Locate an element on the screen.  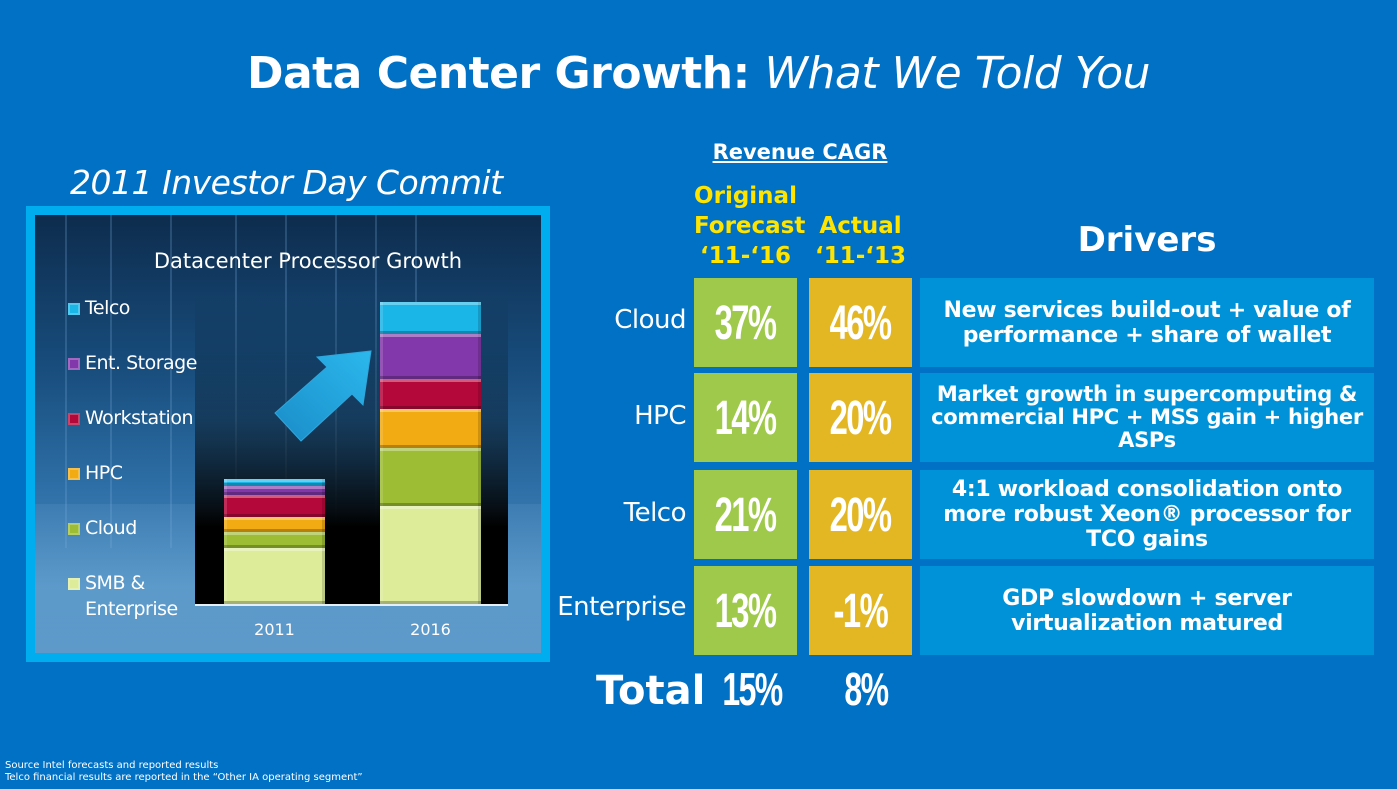
left-subtitle: 2011 Investor Day Commit is located at coordinates (286, 182).